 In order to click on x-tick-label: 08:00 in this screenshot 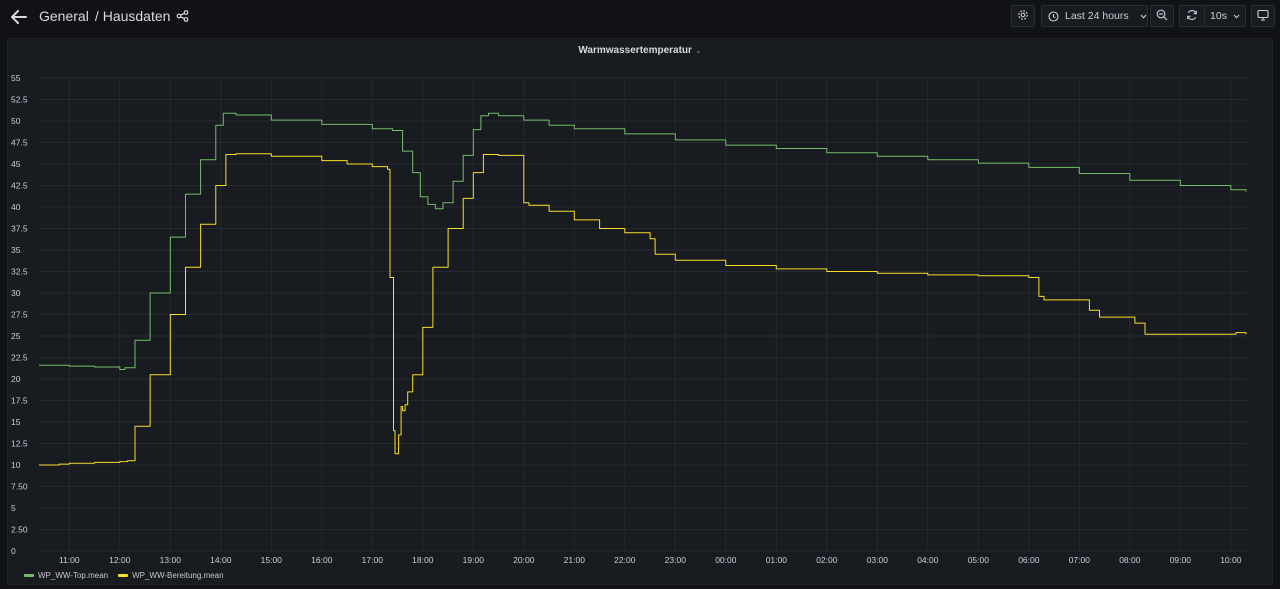, I will do `click(1130, 560)`.